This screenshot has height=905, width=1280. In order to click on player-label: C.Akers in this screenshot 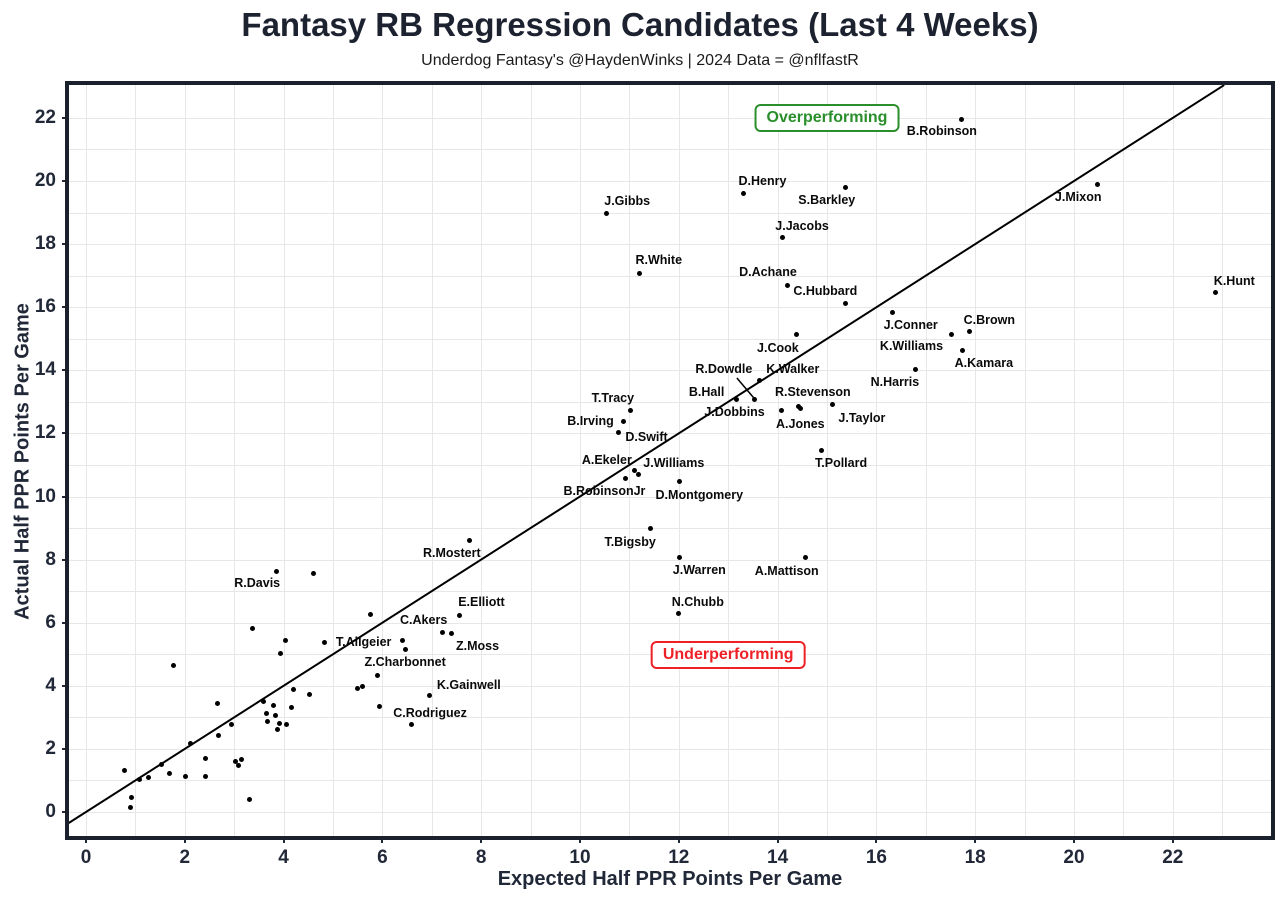, I will do `click(424, 619)`.